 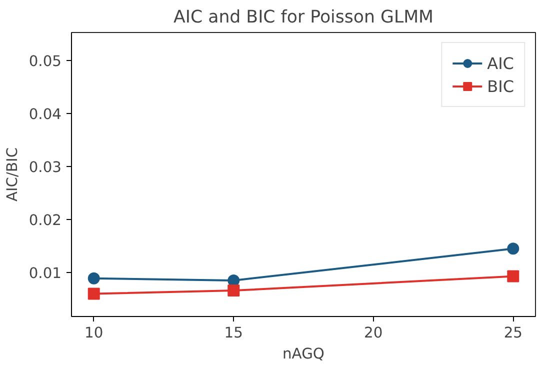 What do you see at coordinates (45, 221) in the screenshot?
I see `y-tick-label: 0.02` at bounding box center [45, 221].